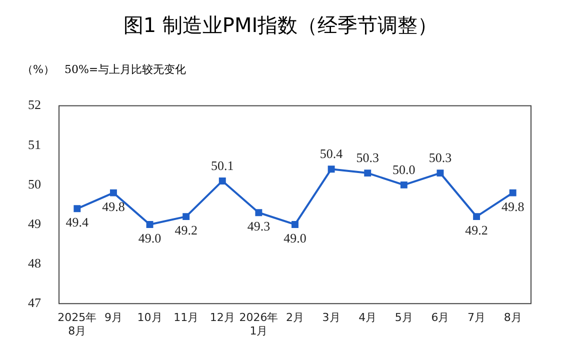 This screenshot has height=348, width=561. What do you see at coordinates (34, 184) in the screenshot?
I see `y-tick-label: 50` at bounding box center [34, 184].